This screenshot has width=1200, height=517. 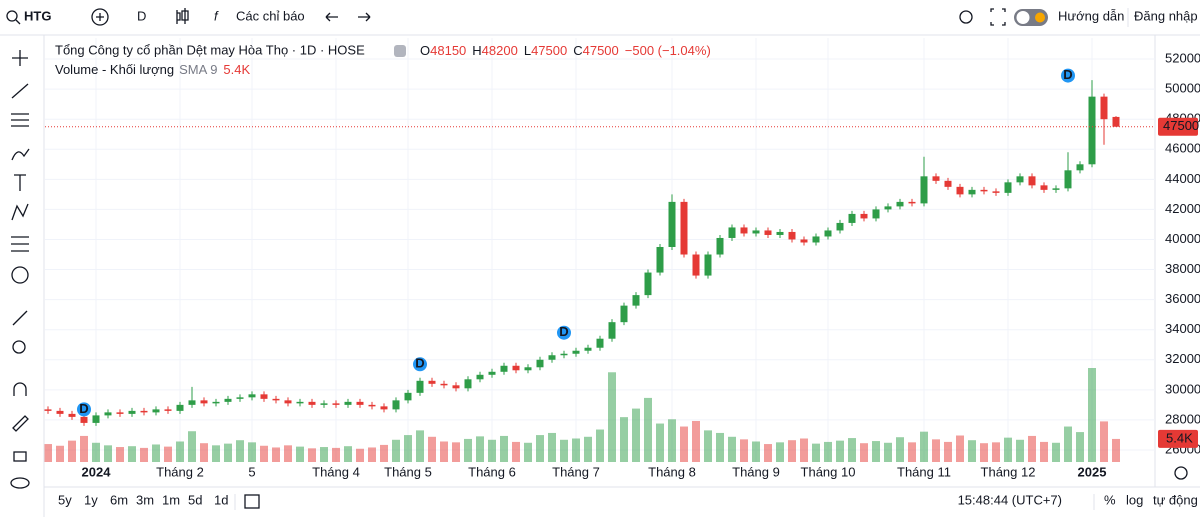 I want to click on volume-title: Volume - Khối lượng, so click(x=114, y=69).